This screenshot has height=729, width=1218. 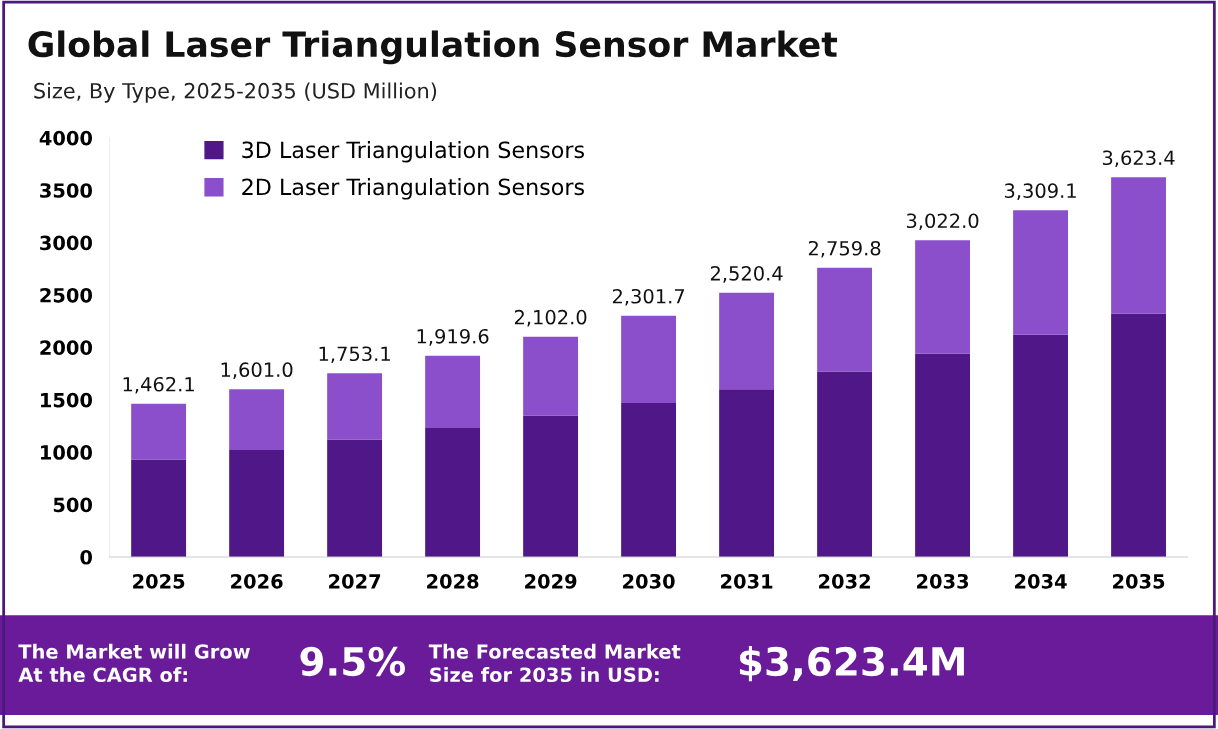 I want to click on x-tick-label: 2033, so click(x=943, y=581).